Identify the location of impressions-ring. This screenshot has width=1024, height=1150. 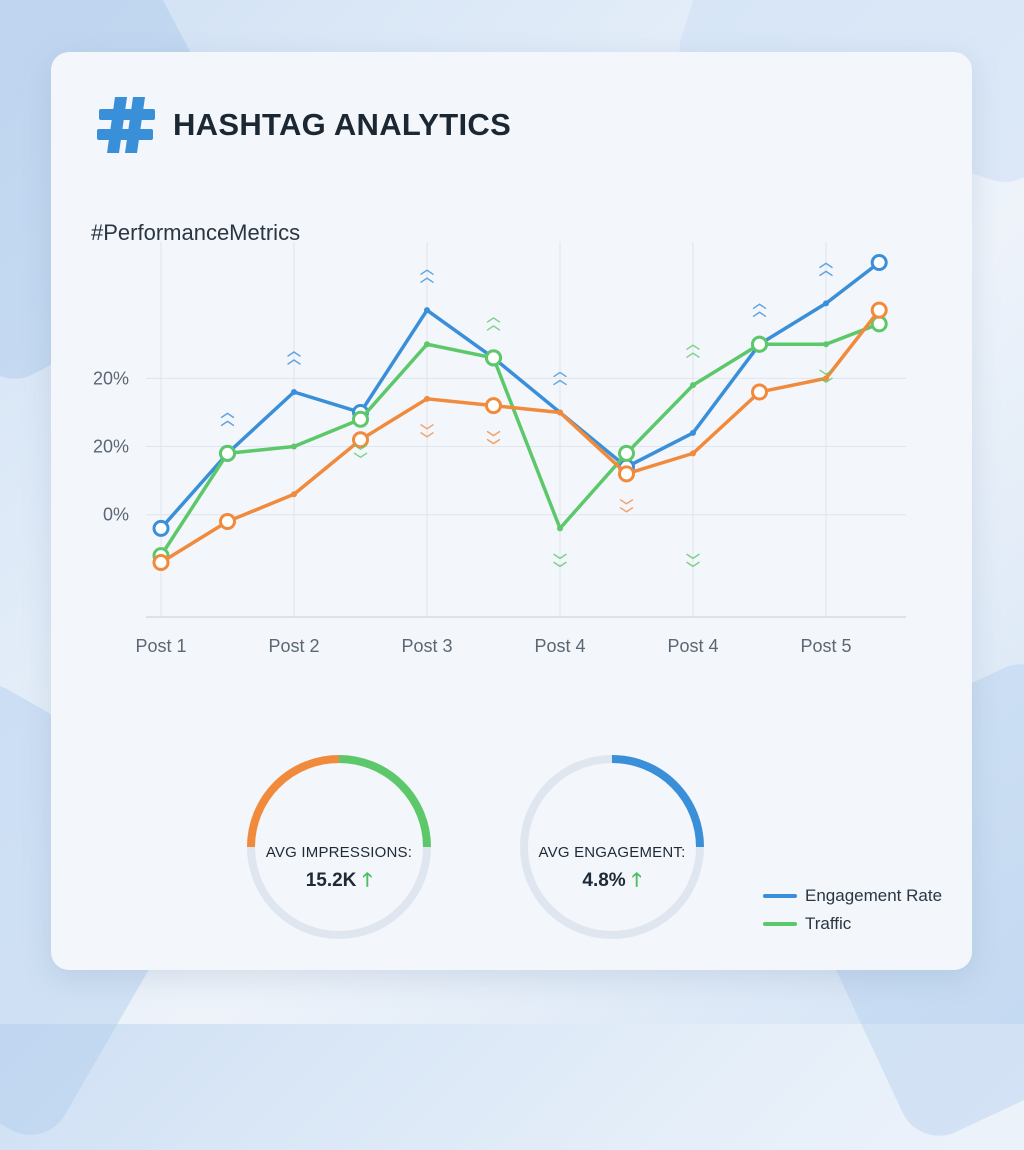
(339, 847).